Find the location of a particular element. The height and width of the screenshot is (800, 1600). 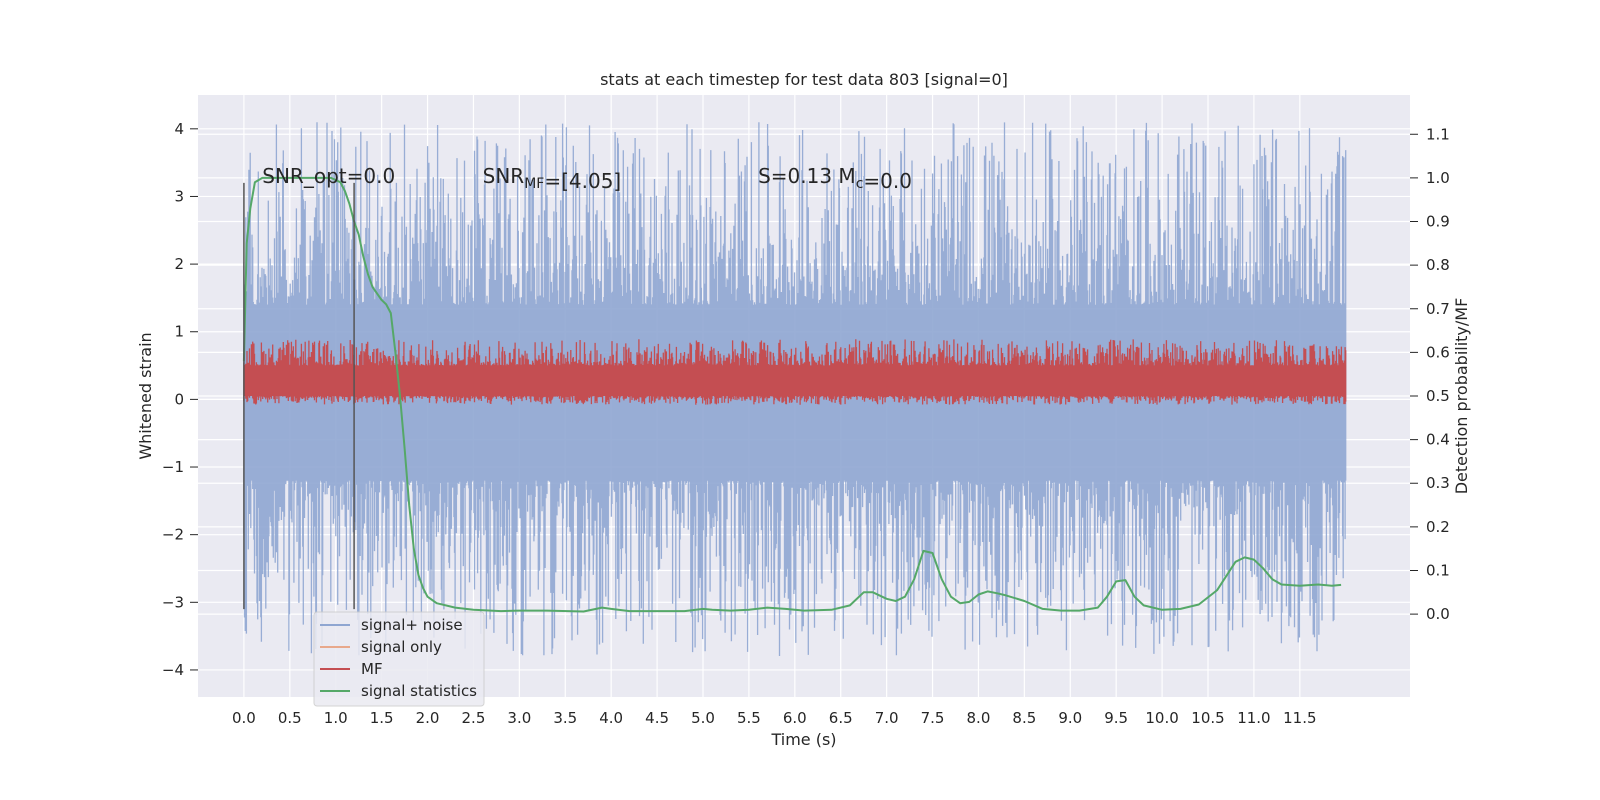

annotation-text: S=0.13 Mc=0.0 is located at coordinates (835, 178).